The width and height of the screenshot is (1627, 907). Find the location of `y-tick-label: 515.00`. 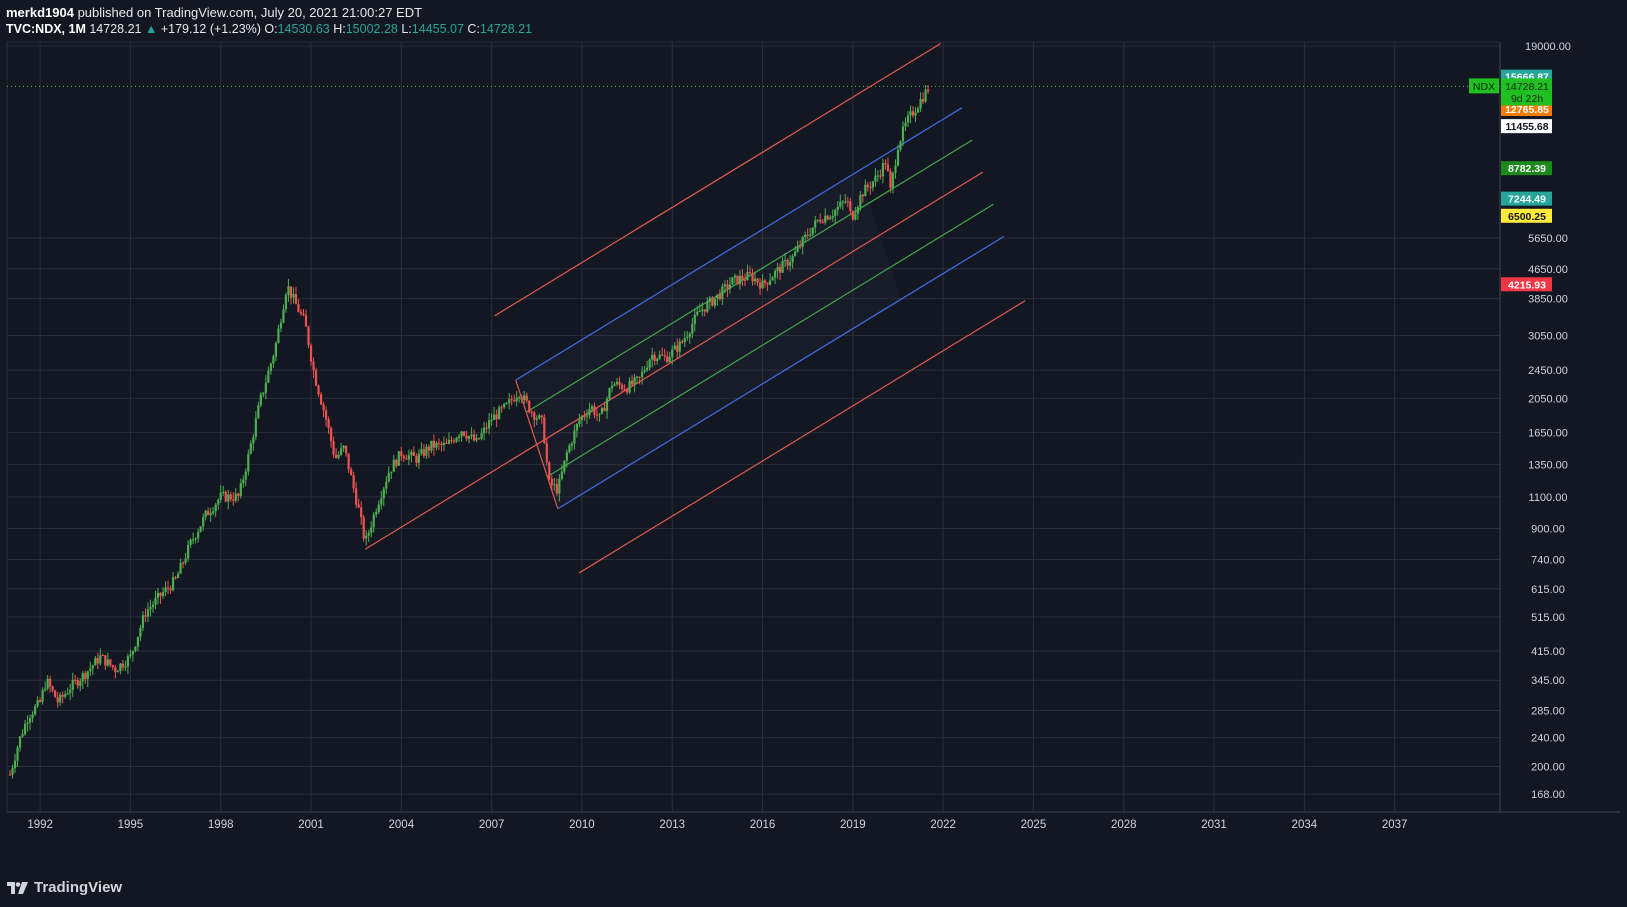

y-tick-label: 515.00 is located at coordinates (1548, 618).